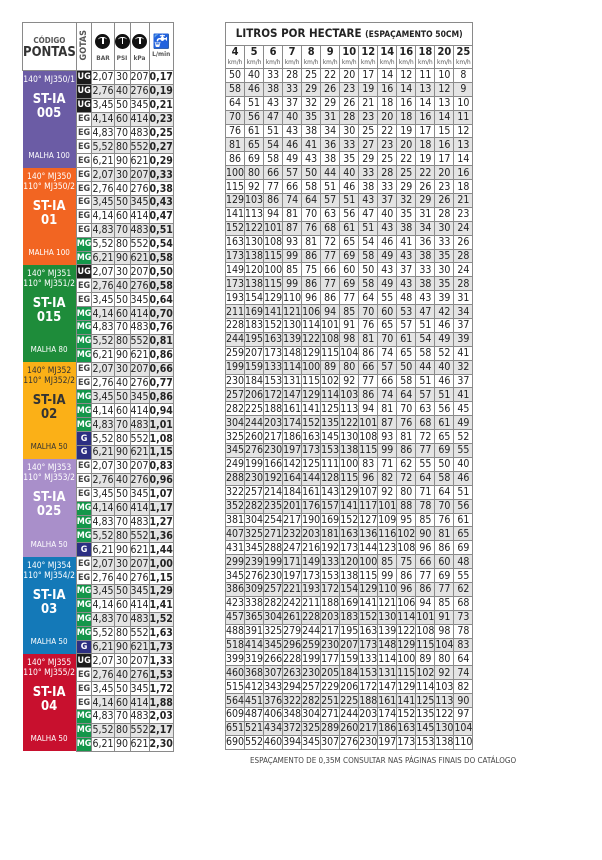 This screenshot has height=860, width=602. Describe the element at coordinates (349, 395) in the screenshot. I see `table-row: 257 206 172 147 129 114 103 86 74 64 57 51 41` at that location.